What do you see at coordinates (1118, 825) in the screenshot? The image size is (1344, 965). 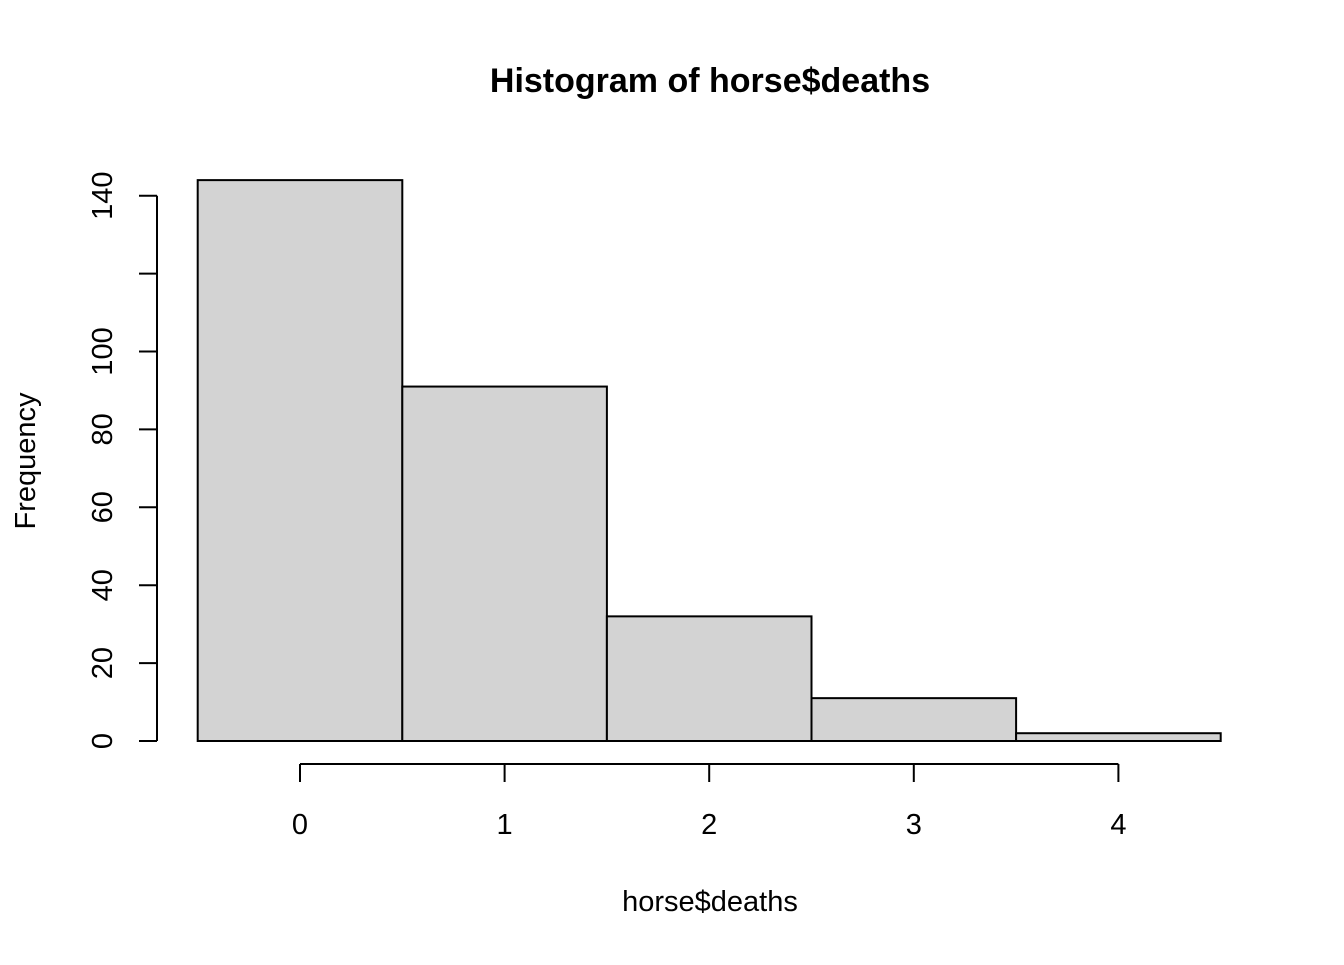 I see `x-tick-label: 4` at bounding box center [1118, 825].